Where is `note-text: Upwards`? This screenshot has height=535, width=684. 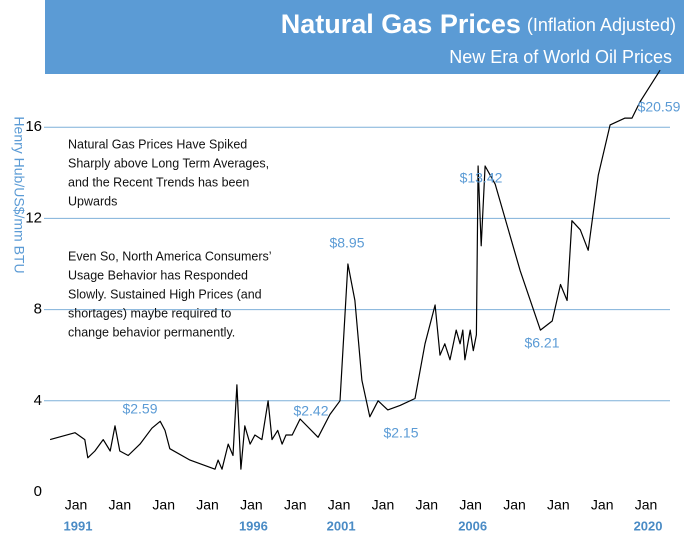
note-text: Upwards is located at coordinates (92, 201).